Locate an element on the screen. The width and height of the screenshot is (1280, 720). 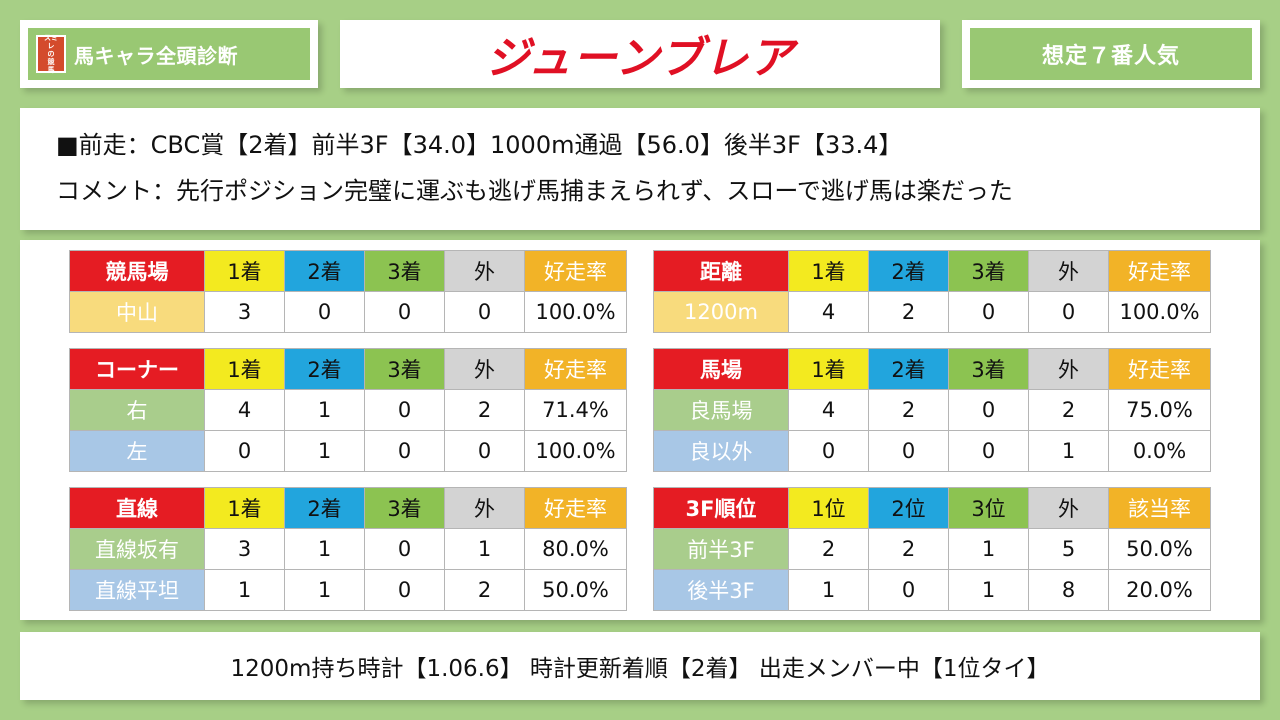
rate-cell: 50.0% is located at coordinates (575, 590).